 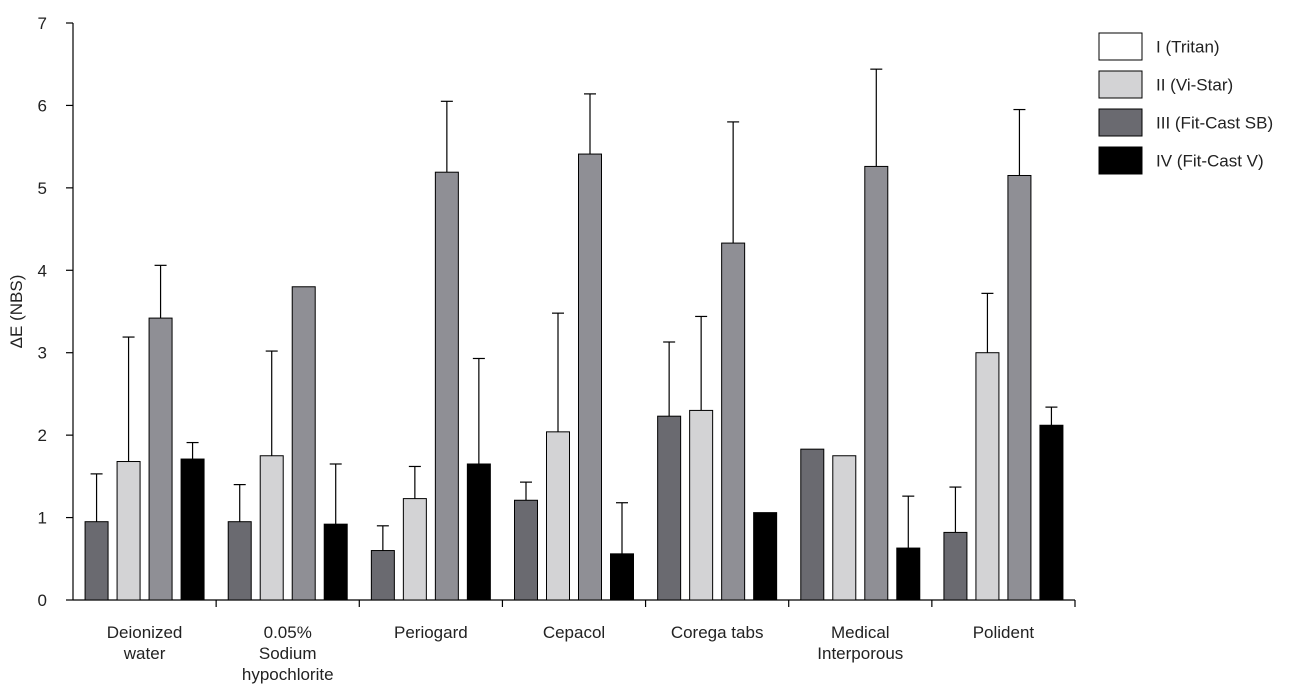 I want to click on x-category-label: Polident, so click(x=1004, y=632).